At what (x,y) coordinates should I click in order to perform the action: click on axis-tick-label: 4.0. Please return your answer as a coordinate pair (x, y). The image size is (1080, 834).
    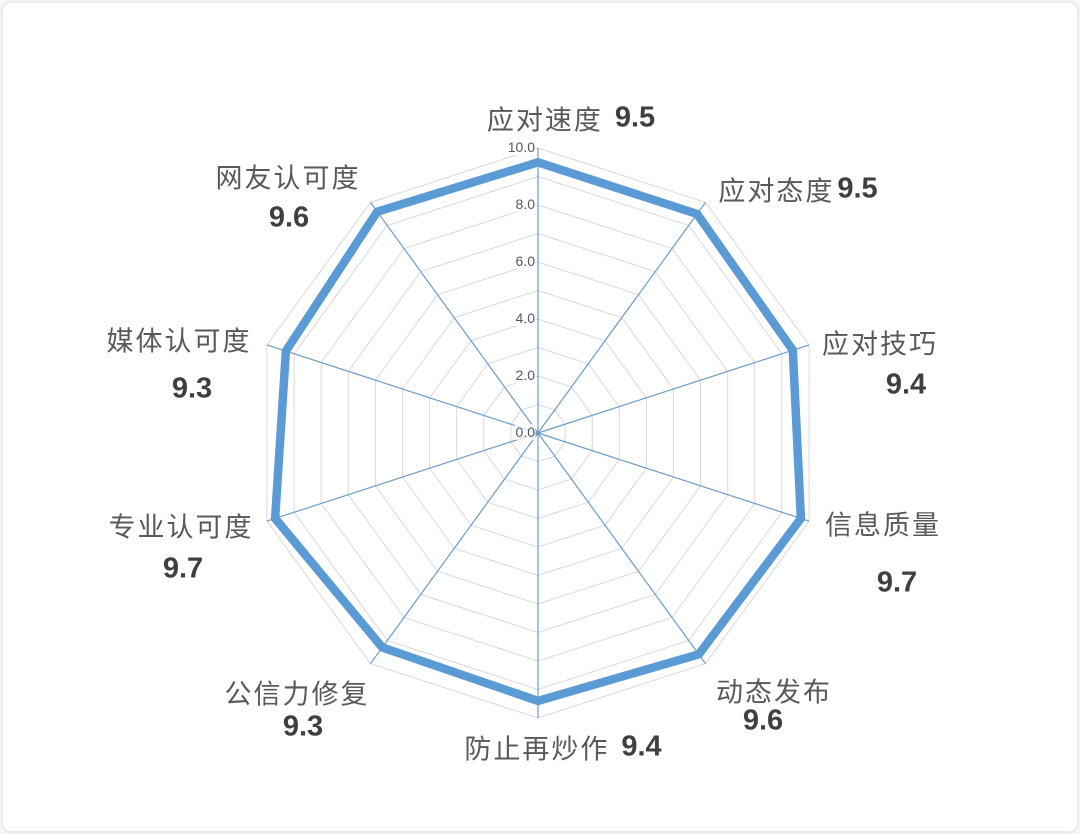
    Looking at the image, I should click on (525, 318).